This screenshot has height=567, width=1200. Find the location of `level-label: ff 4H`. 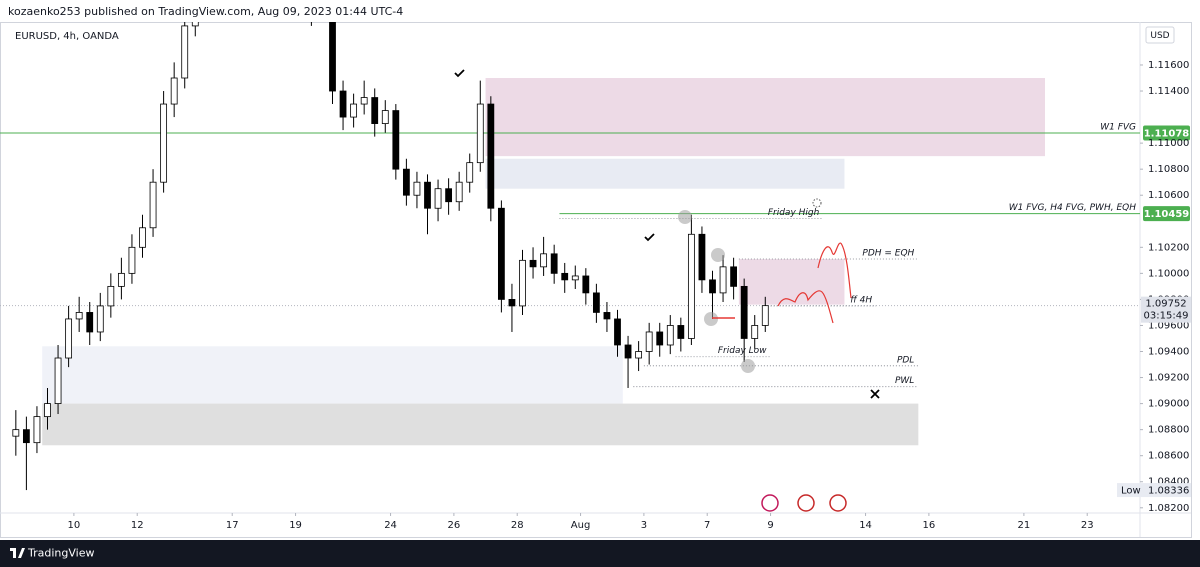

level-label: ff 4H is located at coordinates (861, 300).